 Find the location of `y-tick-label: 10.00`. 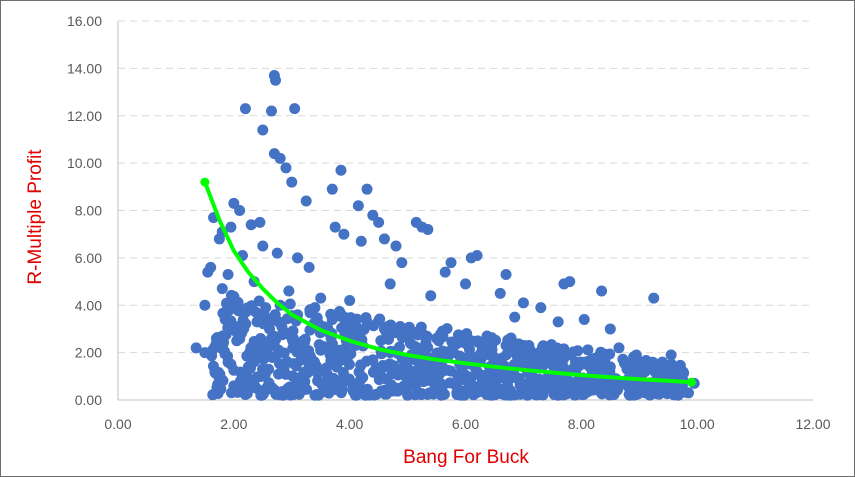

y-tick-label: 10.00 is located at coordinates (84, 163).